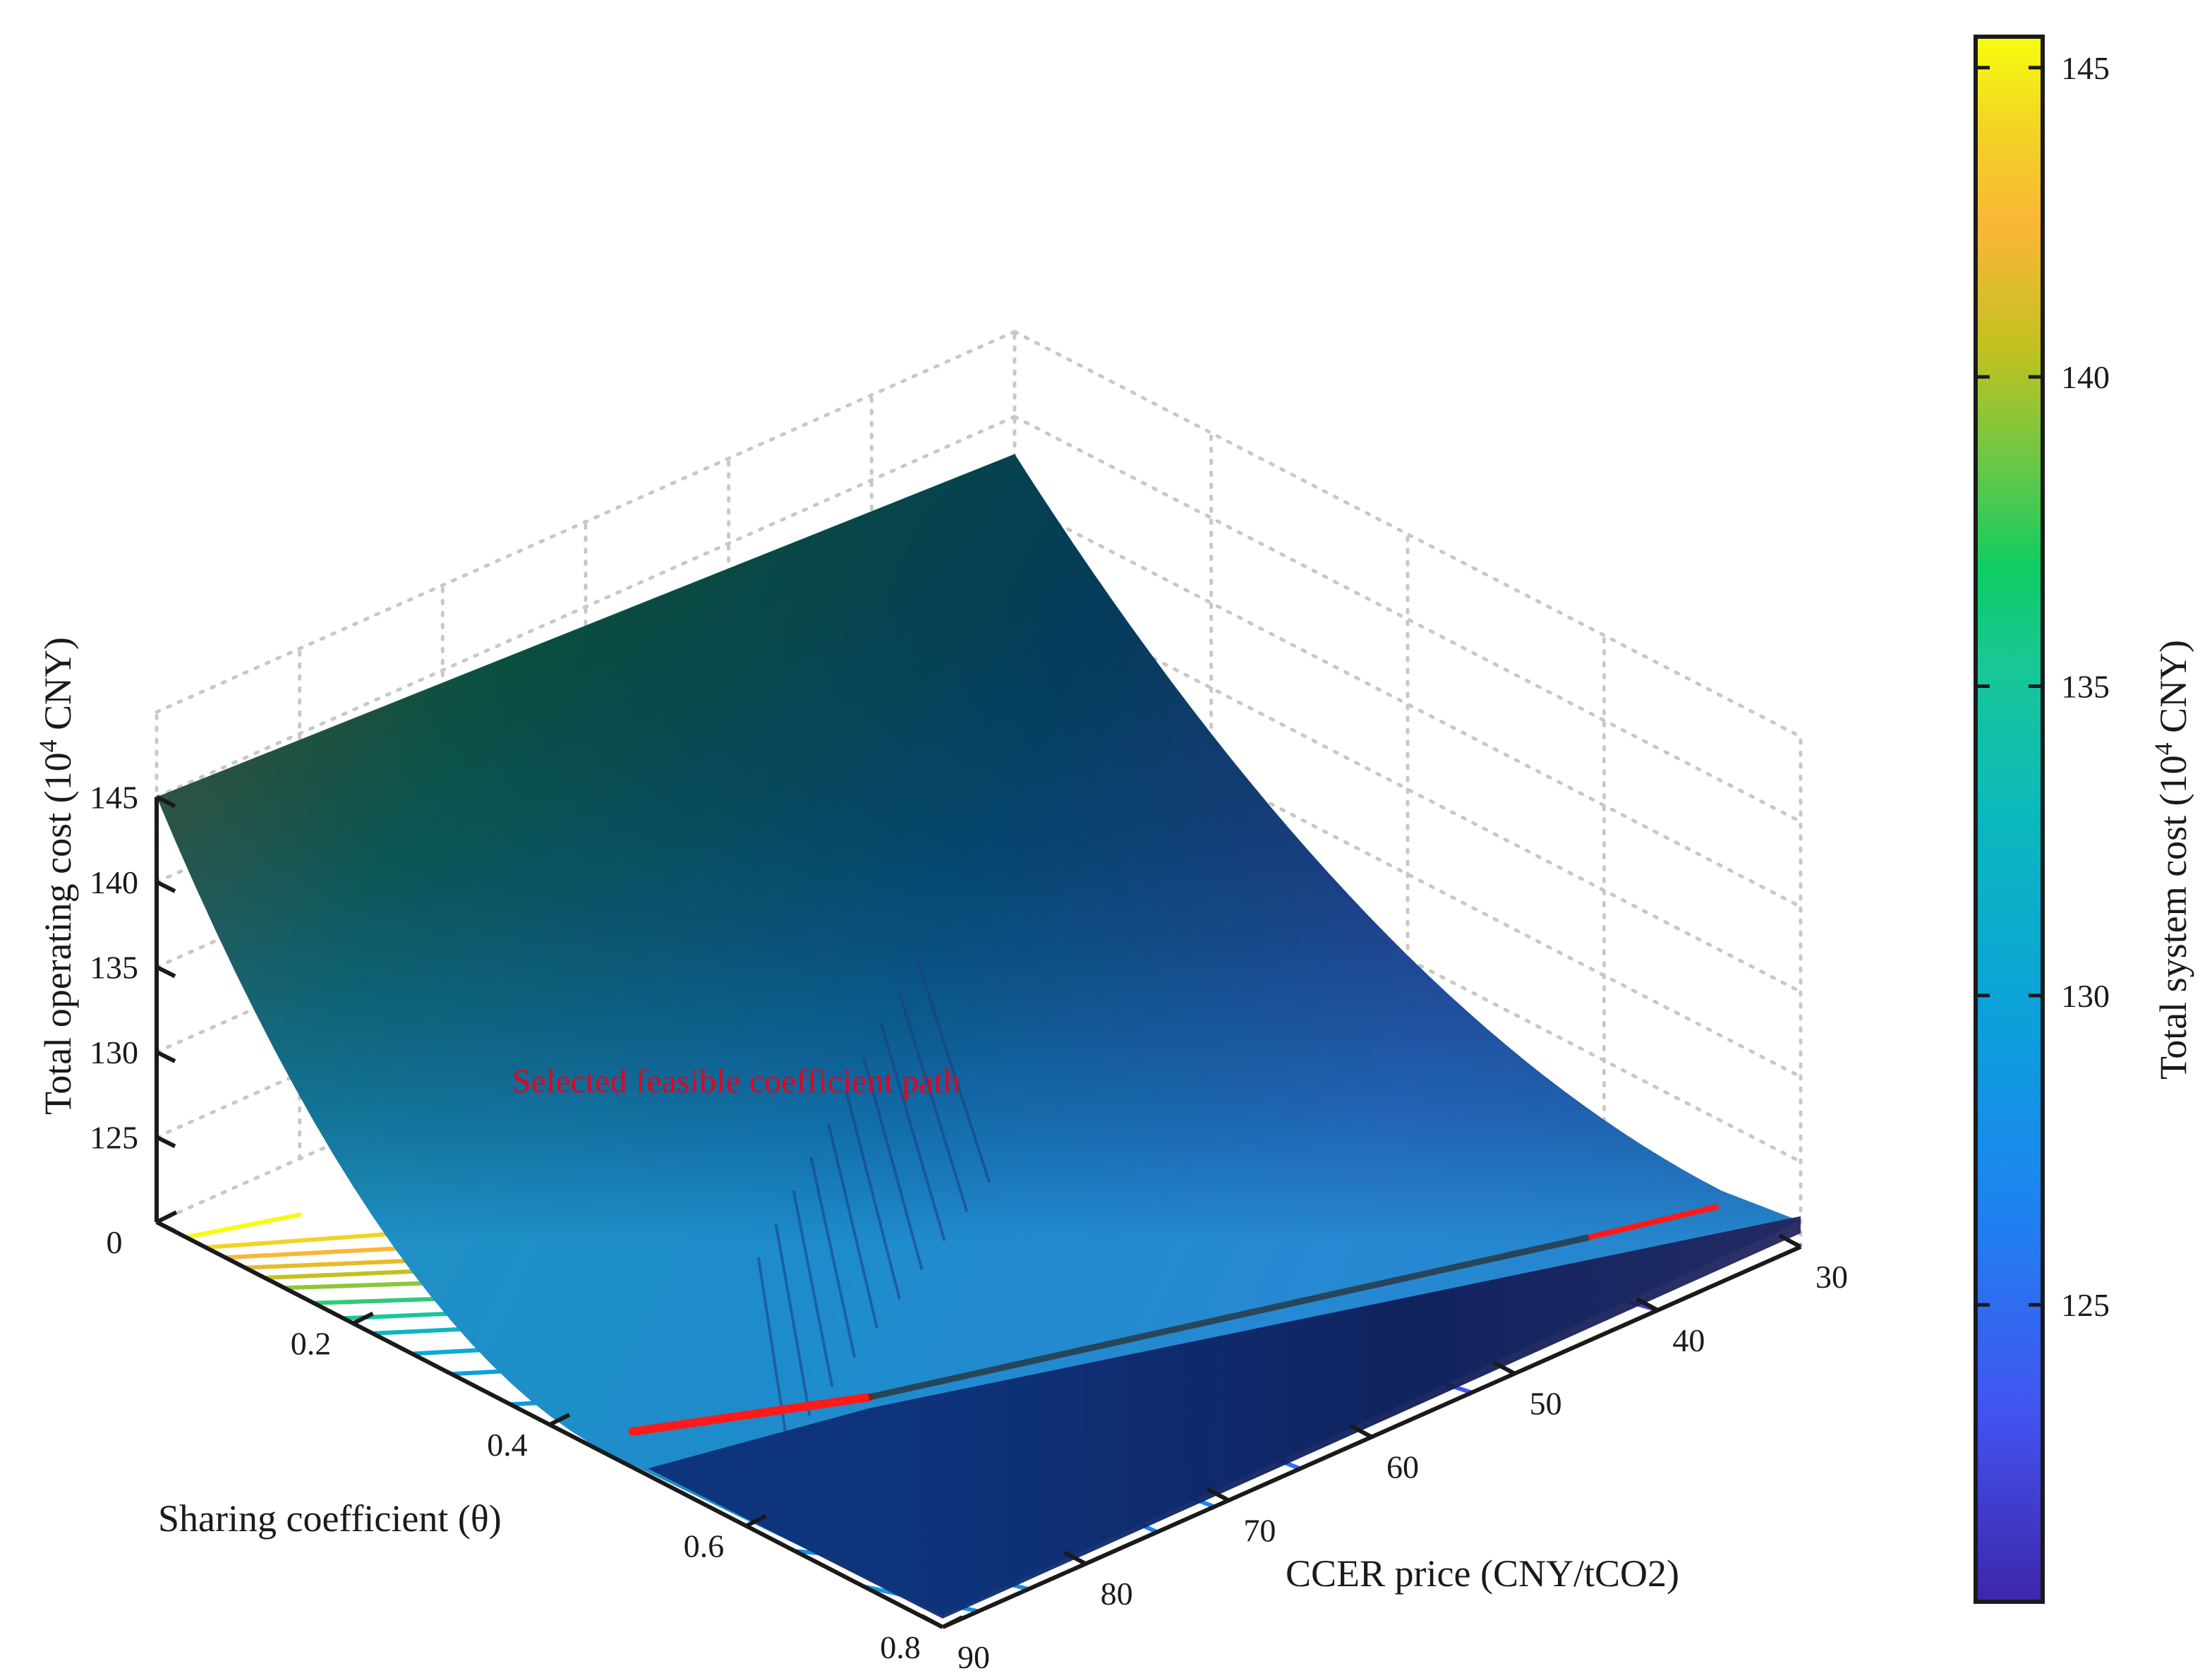  Describe the element at coordinates (114, 968) in the screenshot. I see `z-tick-label: 135` at that location.